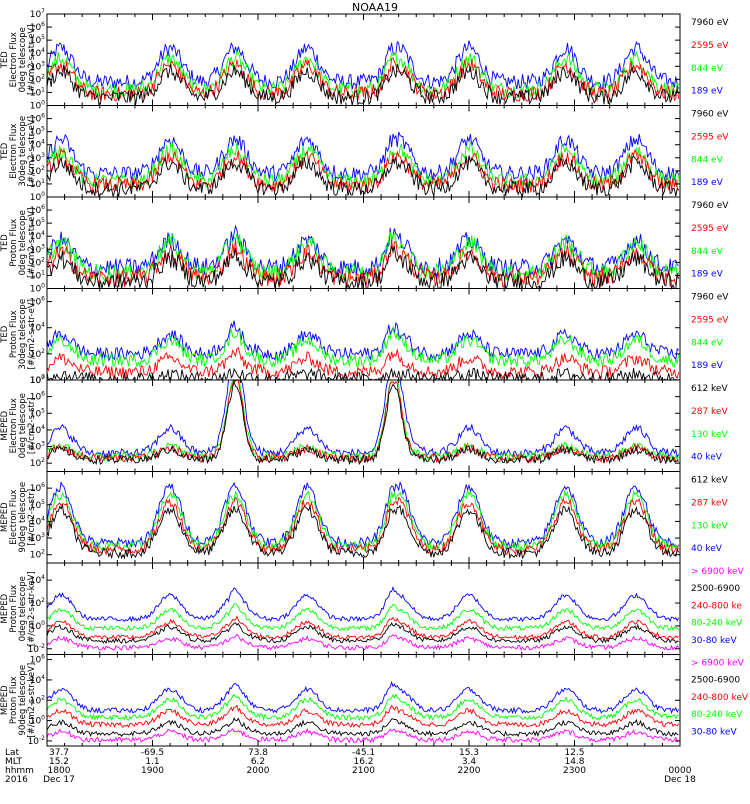 This screenshot has height=804, width=750. What do you see at coordinates (717, 624) in the screenshot?
I see `legend-entry: 80-240 keV` at bounding box center [717, 624].